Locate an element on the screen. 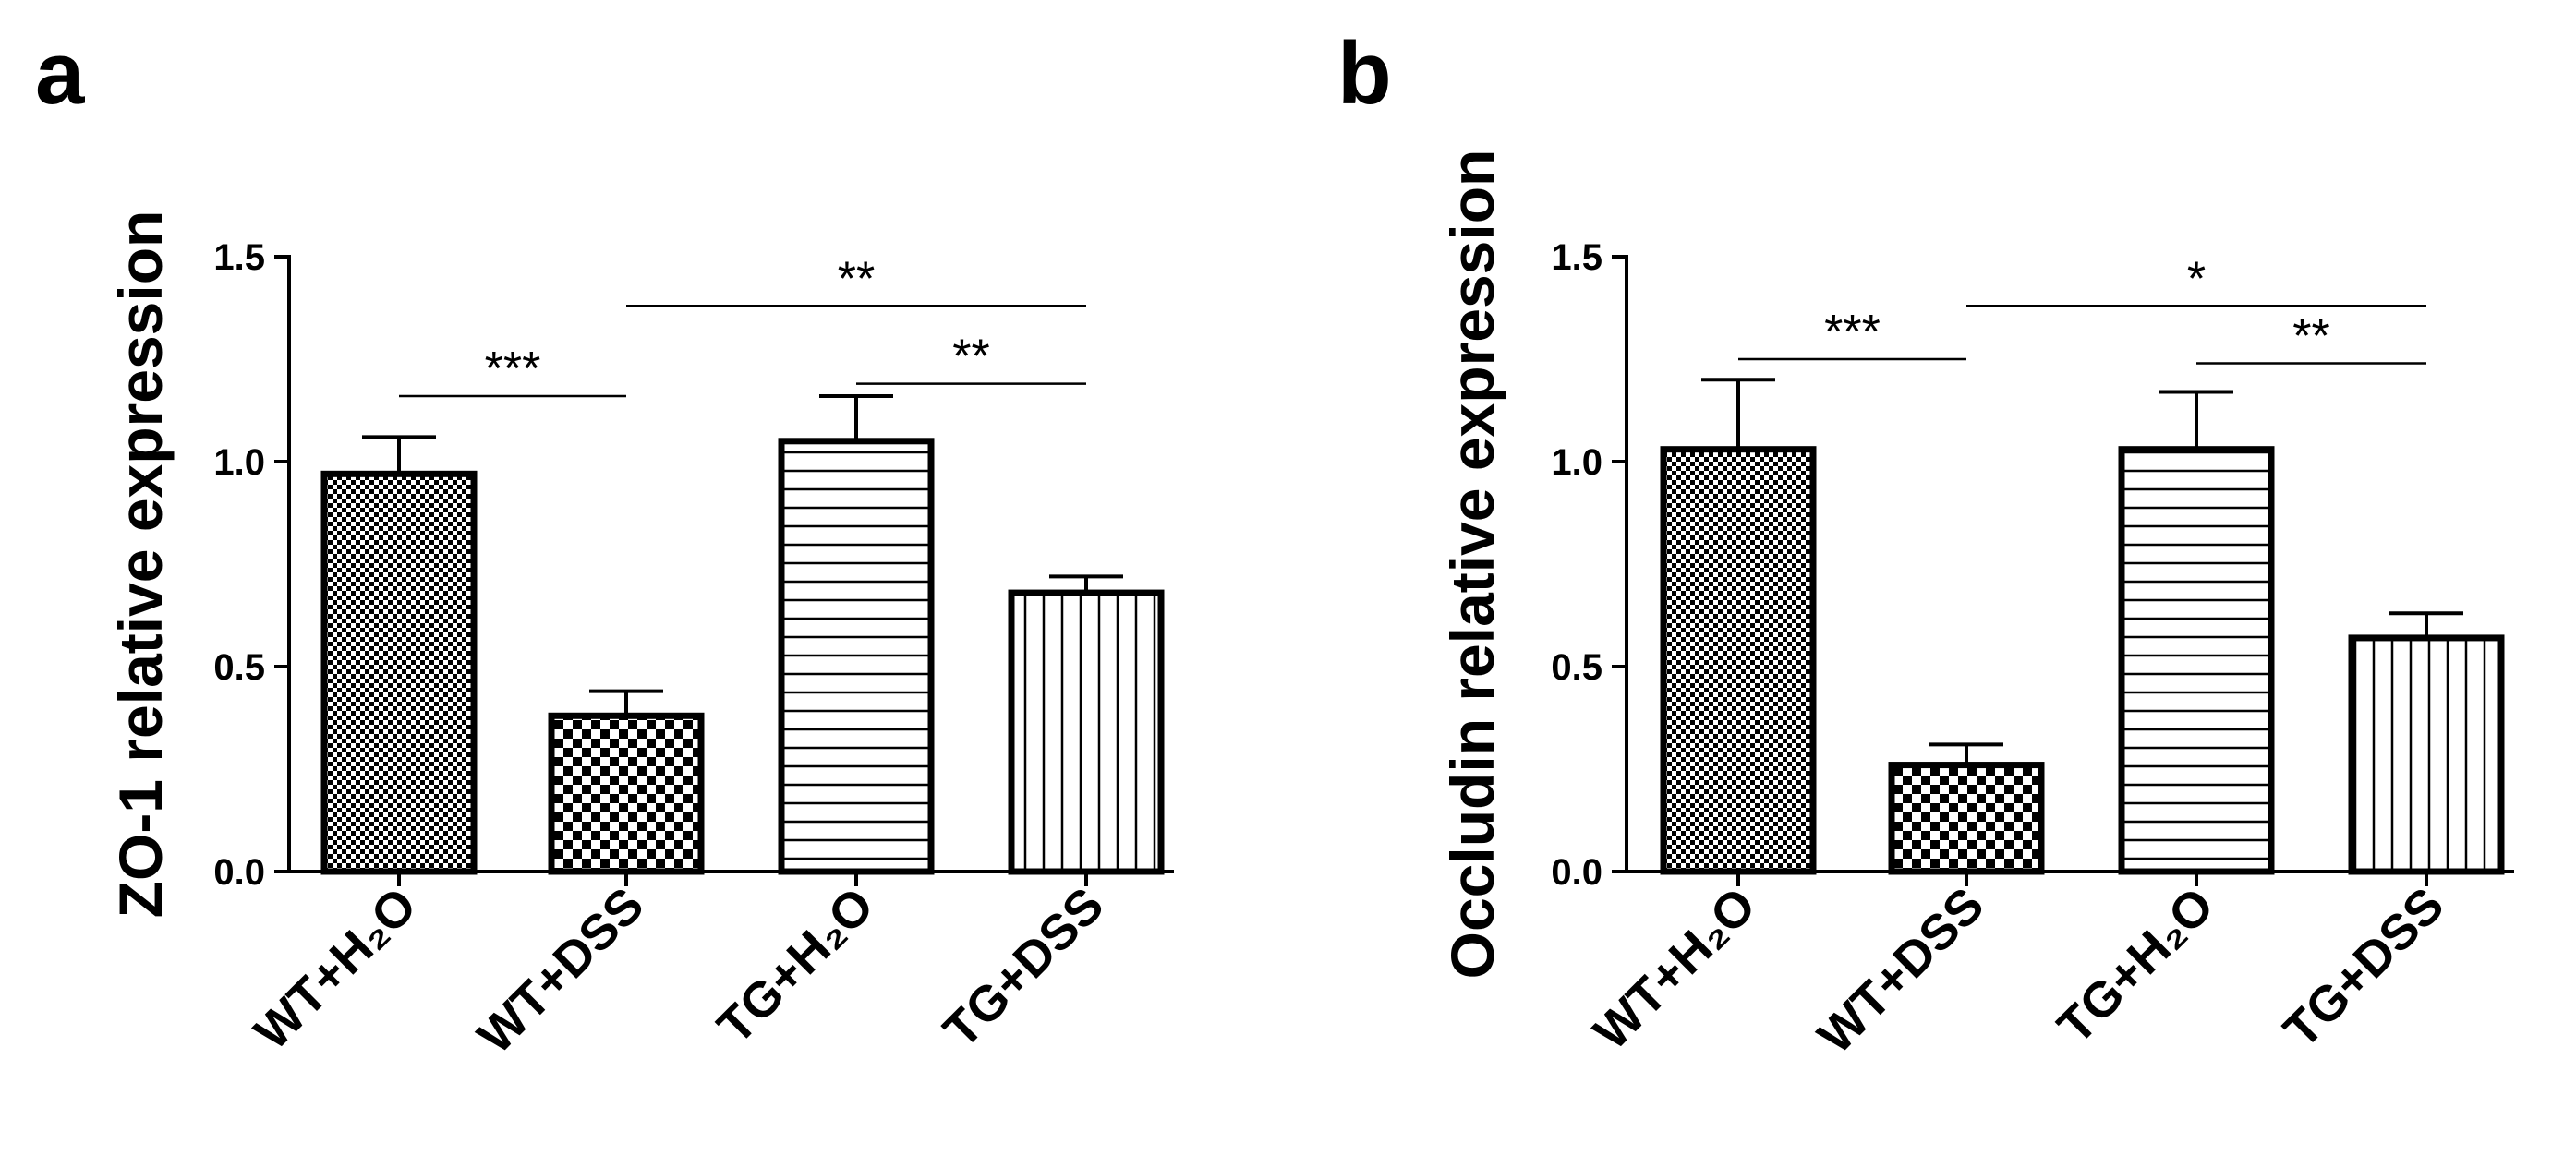 The image size is (2576, 1155). panel-letter: a is located at coordinates (60, 73).